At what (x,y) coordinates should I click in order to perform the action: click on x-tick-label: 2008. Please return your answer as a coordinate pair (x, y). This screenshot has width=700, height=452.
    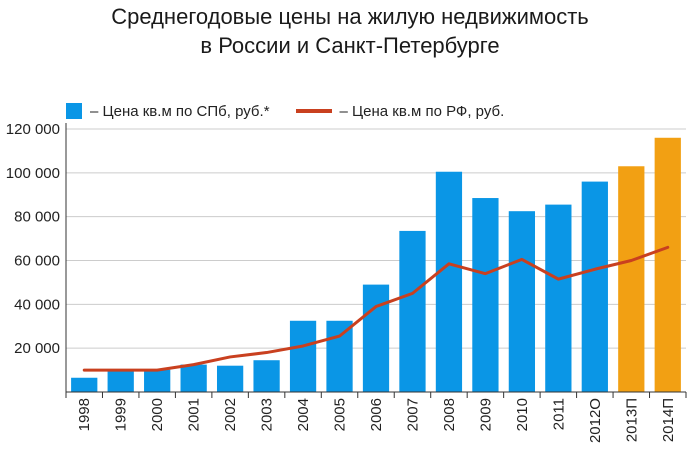
    Looking at the image, I should click on (449, 414).